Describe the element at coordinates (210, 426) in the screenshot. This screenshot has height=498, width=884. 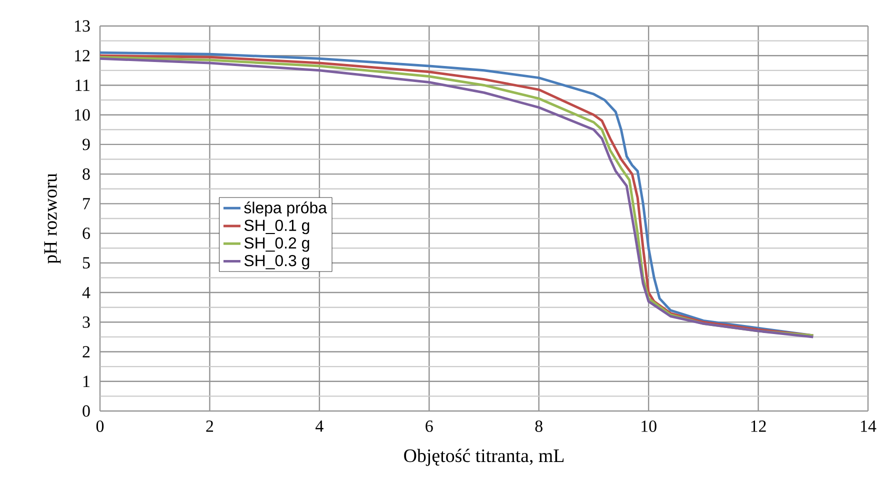
I see `x-tick-label: 2` at that location.